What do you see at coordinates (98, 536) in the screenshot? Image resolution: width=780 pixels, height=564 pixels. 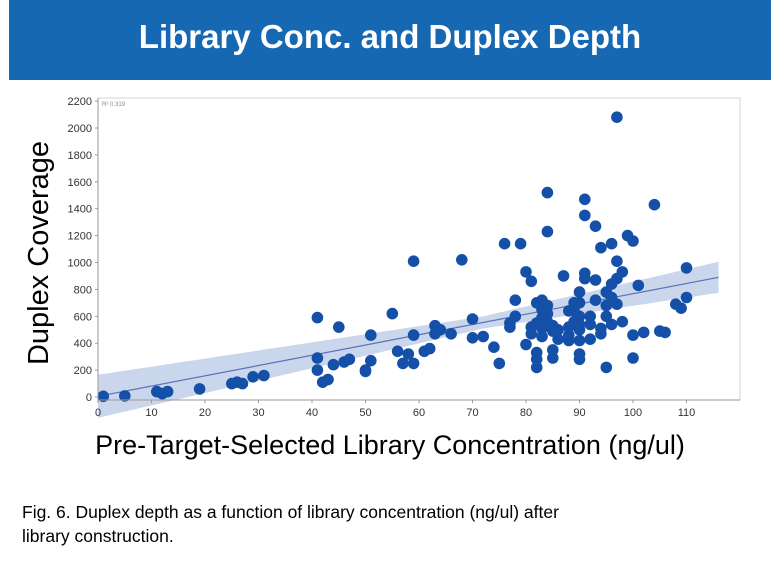 I see `caption-line-2: library construction.` at bounding box center [98, 536].